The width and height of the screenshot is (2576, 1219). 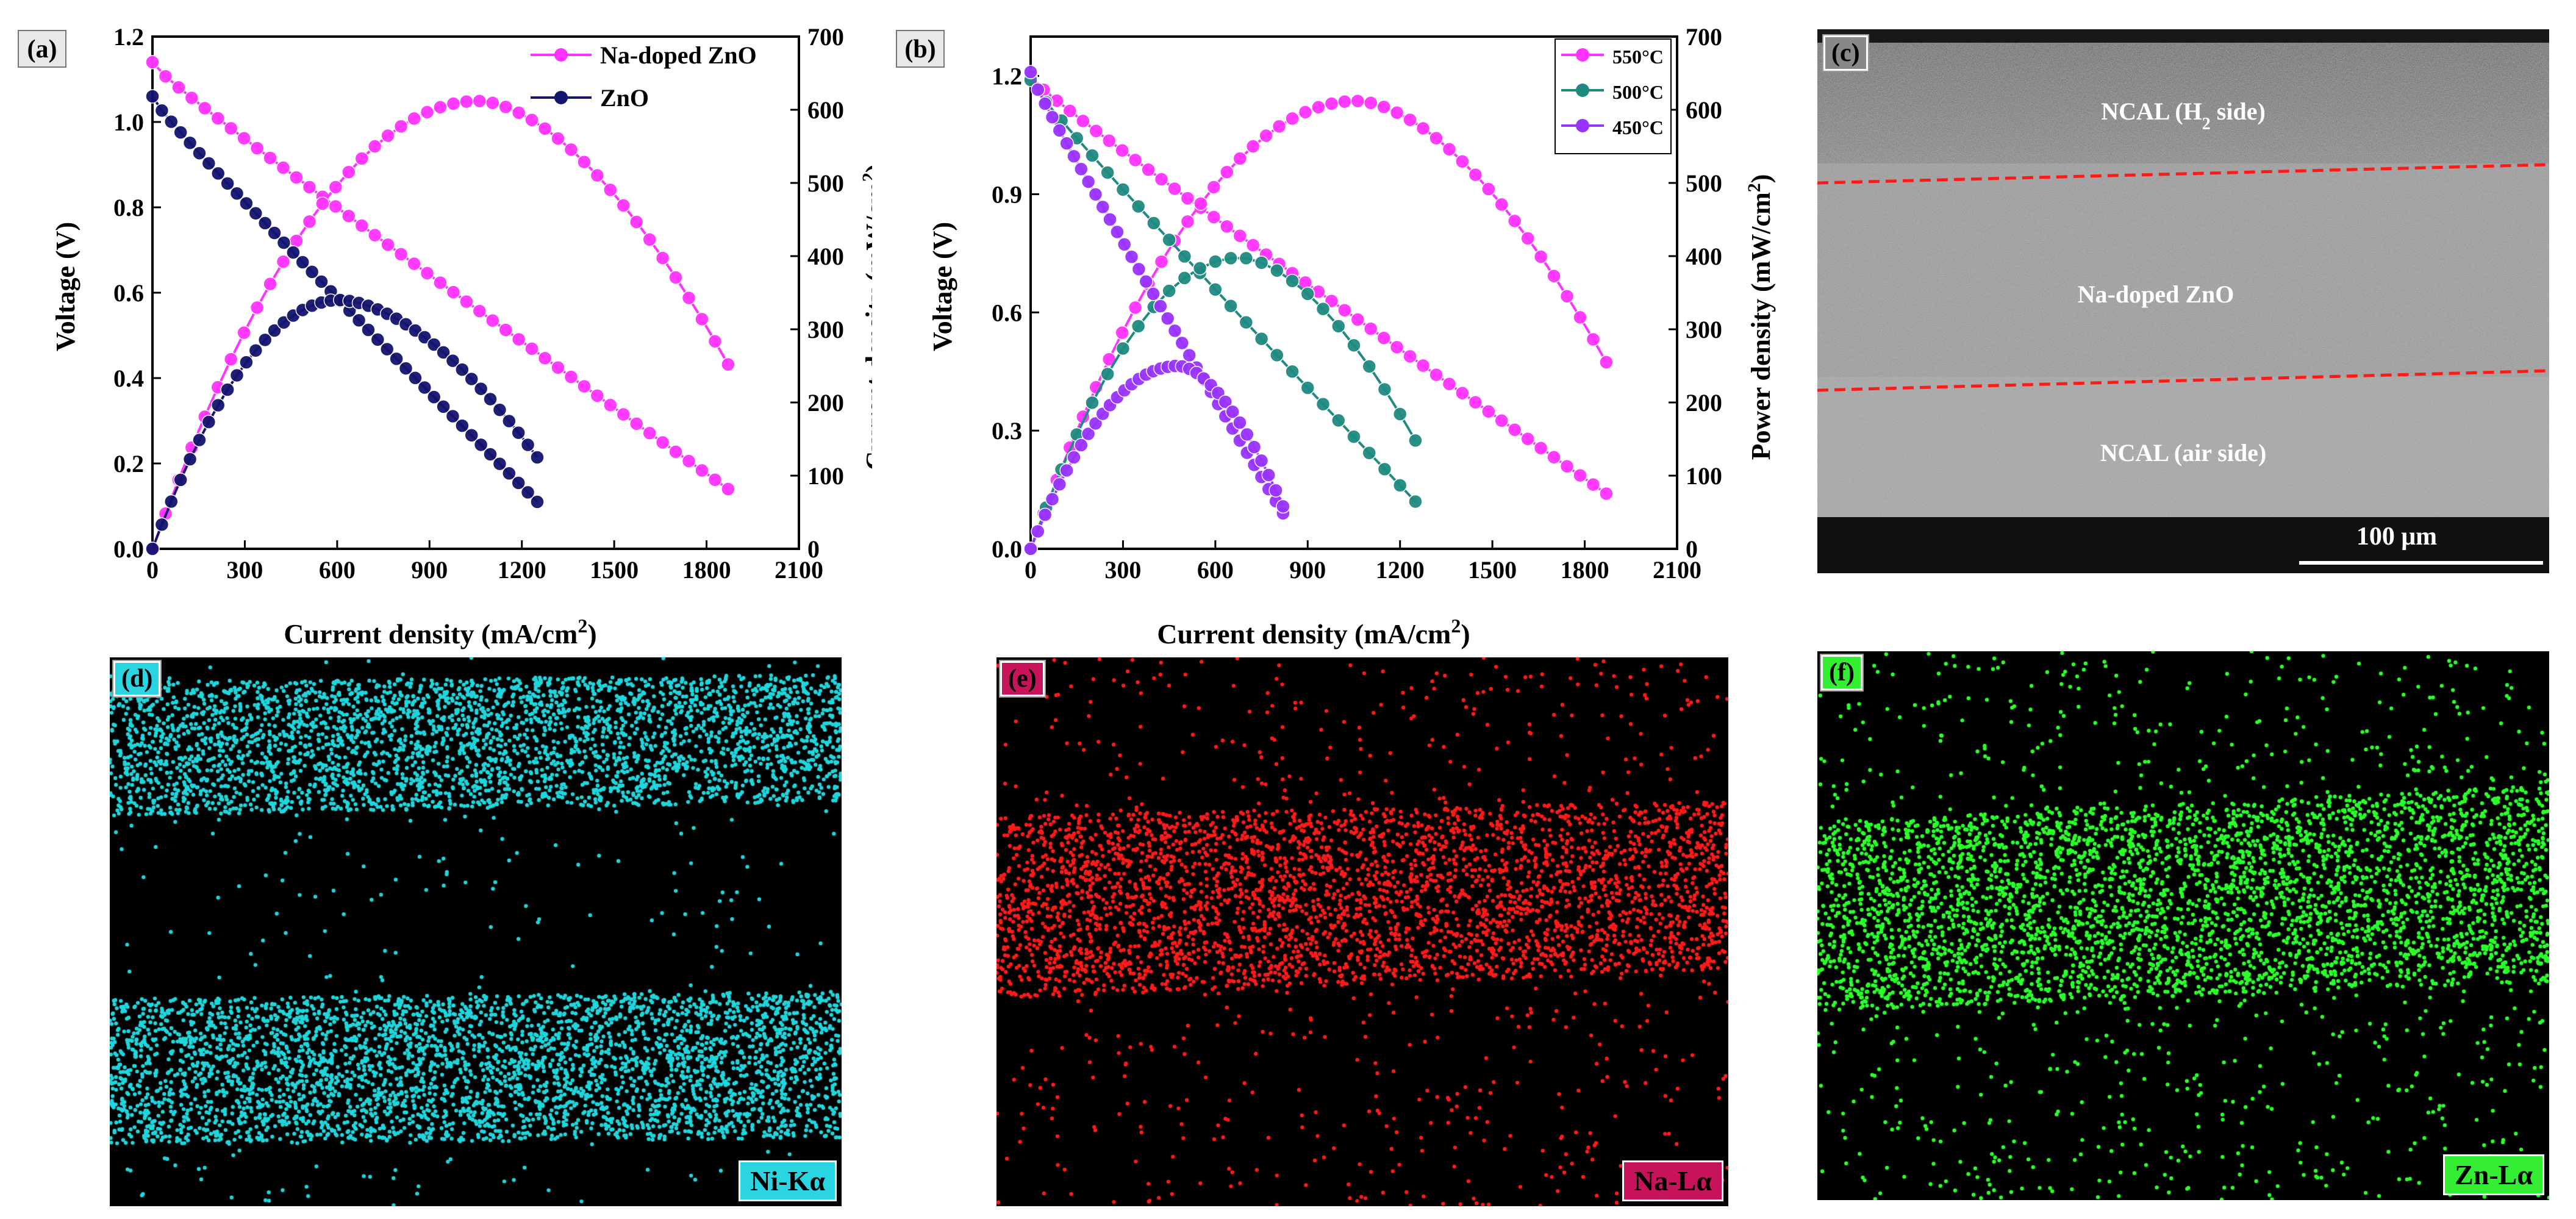 What do you see at coordinates (128, 464) in the screenshot?
I see `y-left-tick-label-a: 0.2` at bounding box center [128, 464].